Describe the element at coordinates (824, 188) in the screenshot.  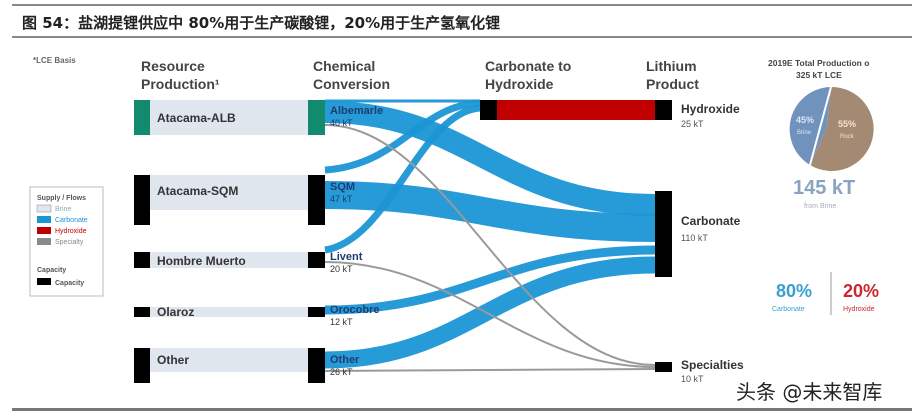
I see `brine-total: 145 kT` at that location.